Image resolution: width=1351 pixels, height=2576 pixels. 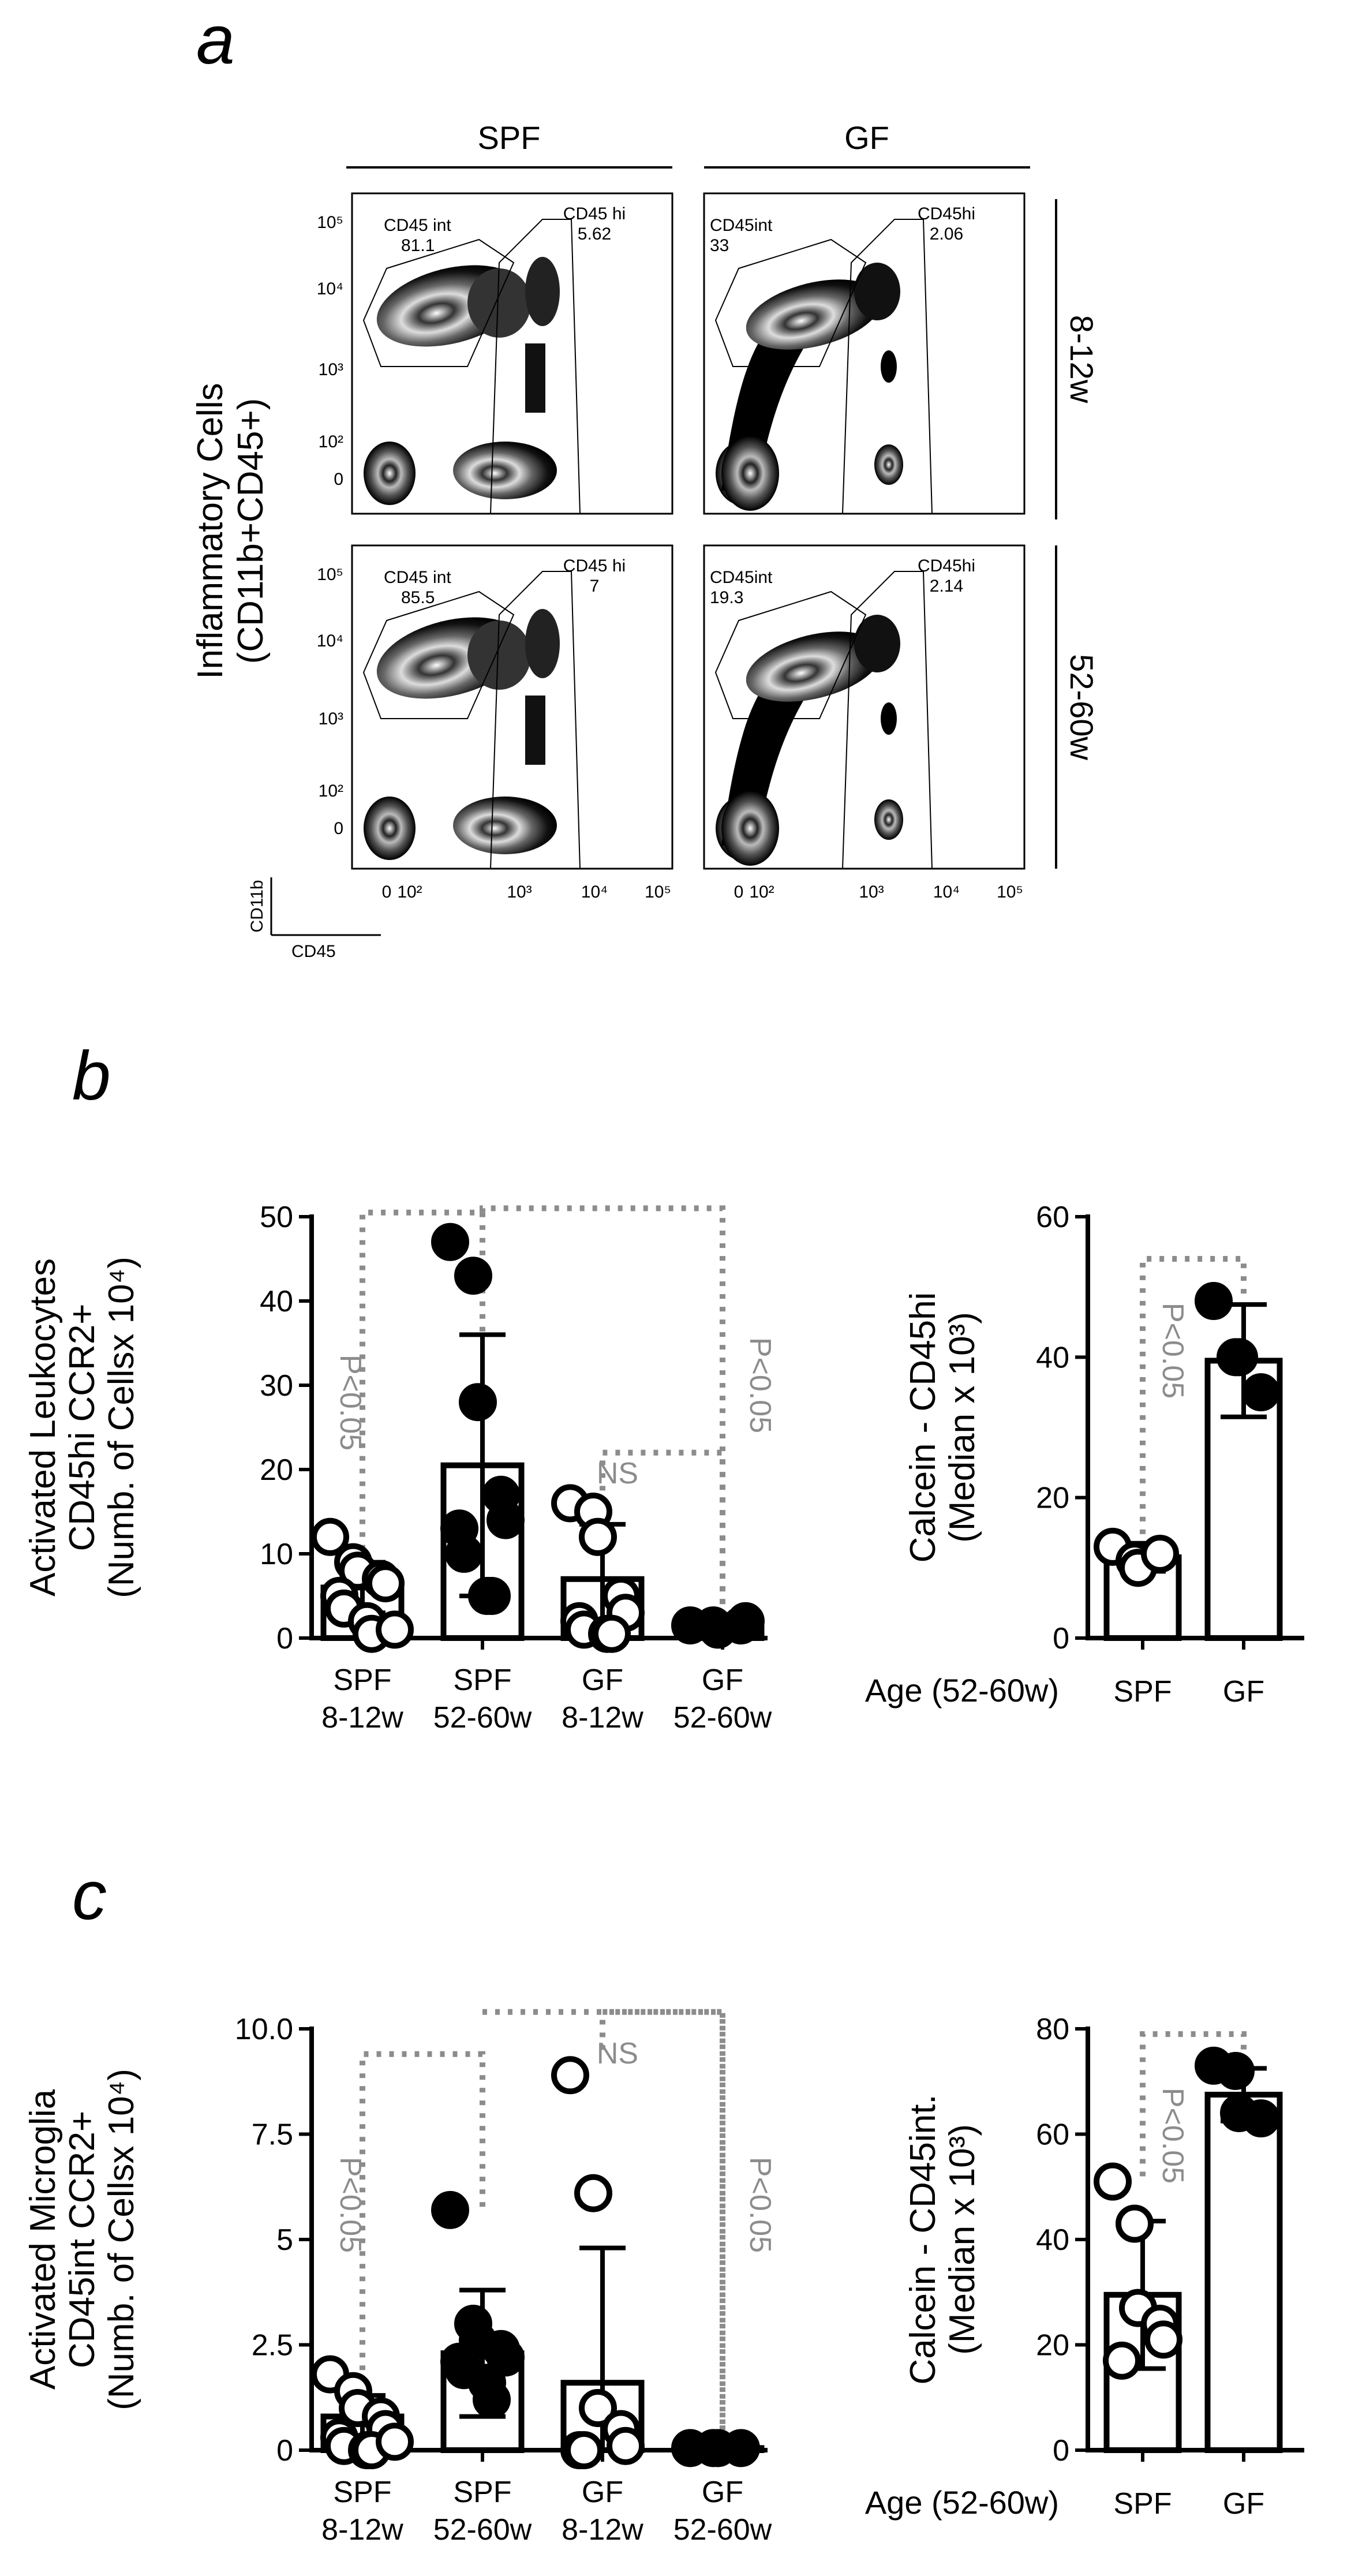 I want to click on bar, so click(x=1243, y=2272).